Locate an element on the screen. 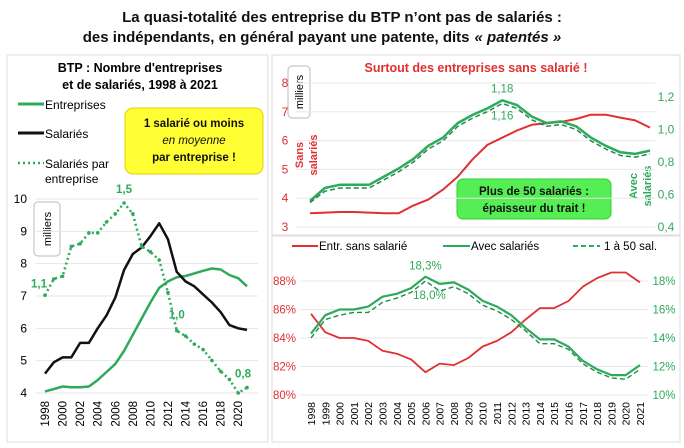  callout-line2: en moyenne is located at coordinates (193, 141).